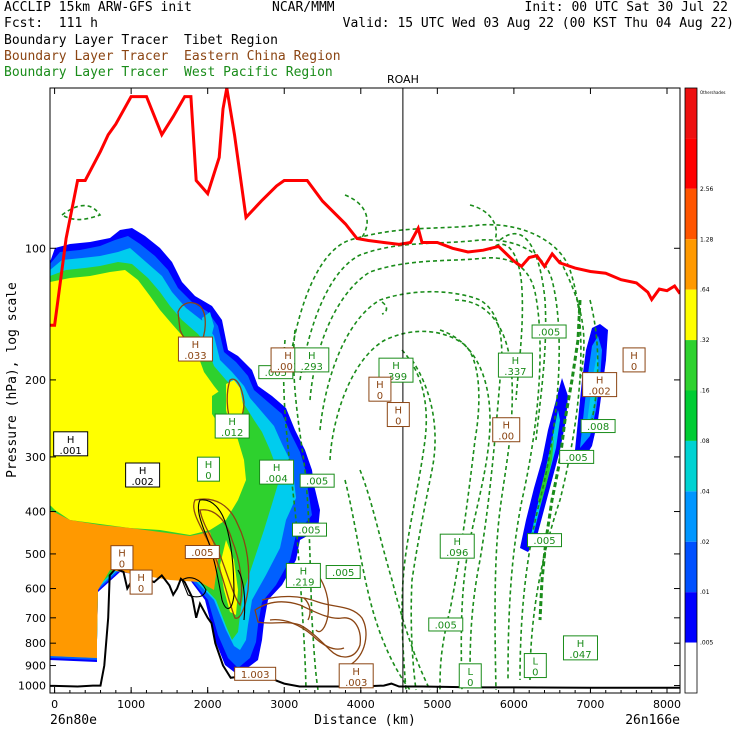  I want to click on colorbar-label: .02, so click(705, 542).